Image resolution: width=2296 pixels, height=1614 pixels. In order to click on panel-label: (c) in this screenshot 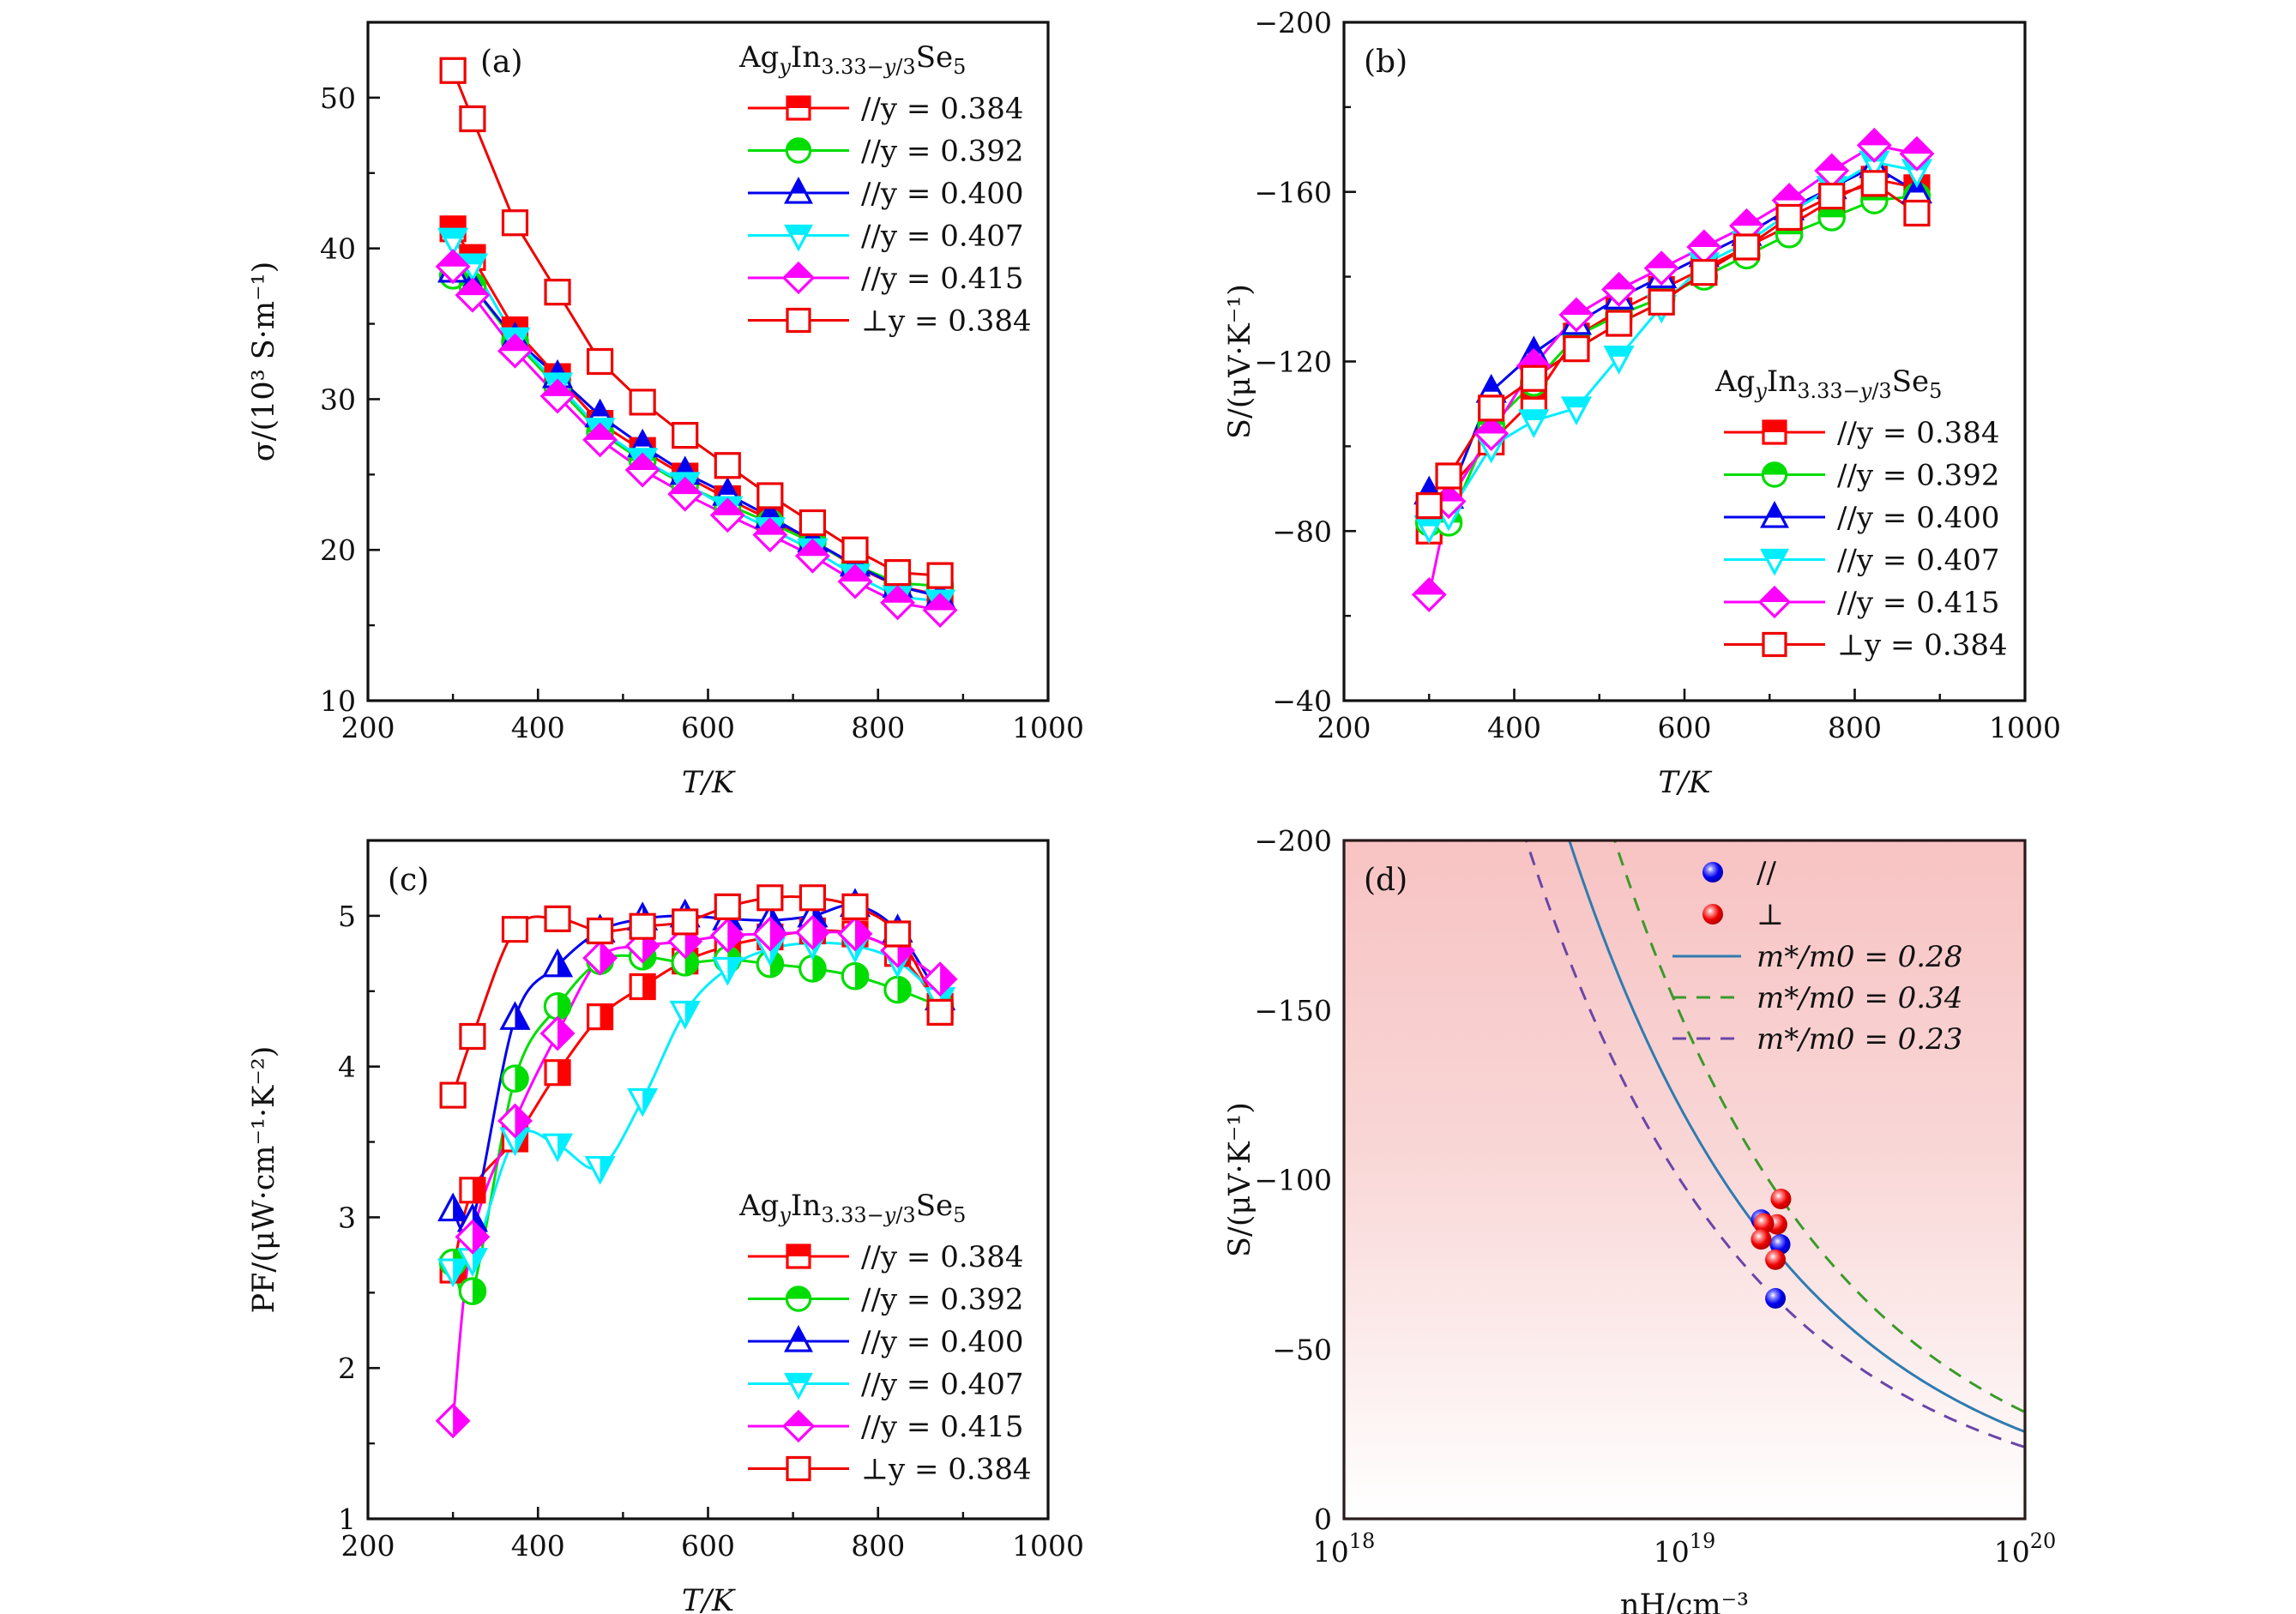, I will do `click(408, 880)`.